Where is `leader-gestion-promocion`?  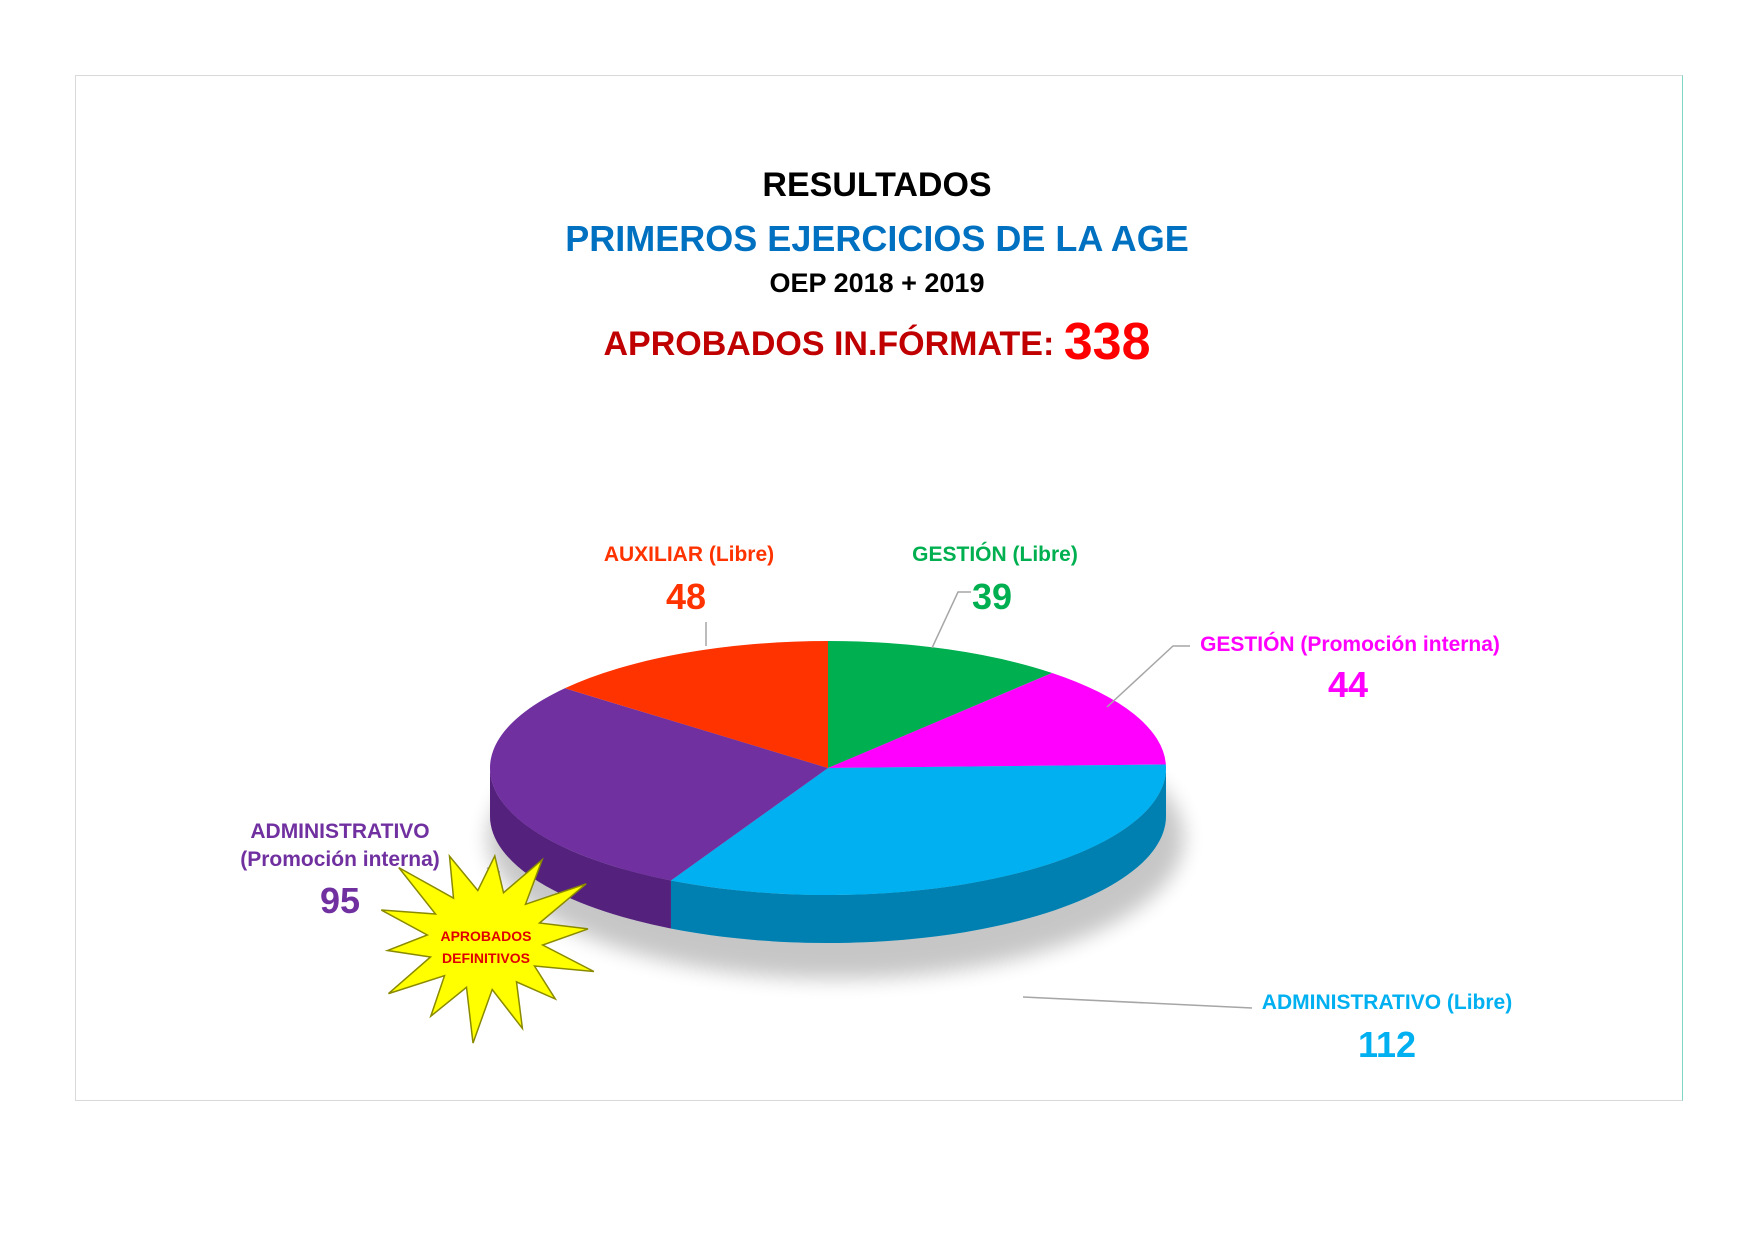
leader-gestion-promocion is located at coordinates (1148, 676).